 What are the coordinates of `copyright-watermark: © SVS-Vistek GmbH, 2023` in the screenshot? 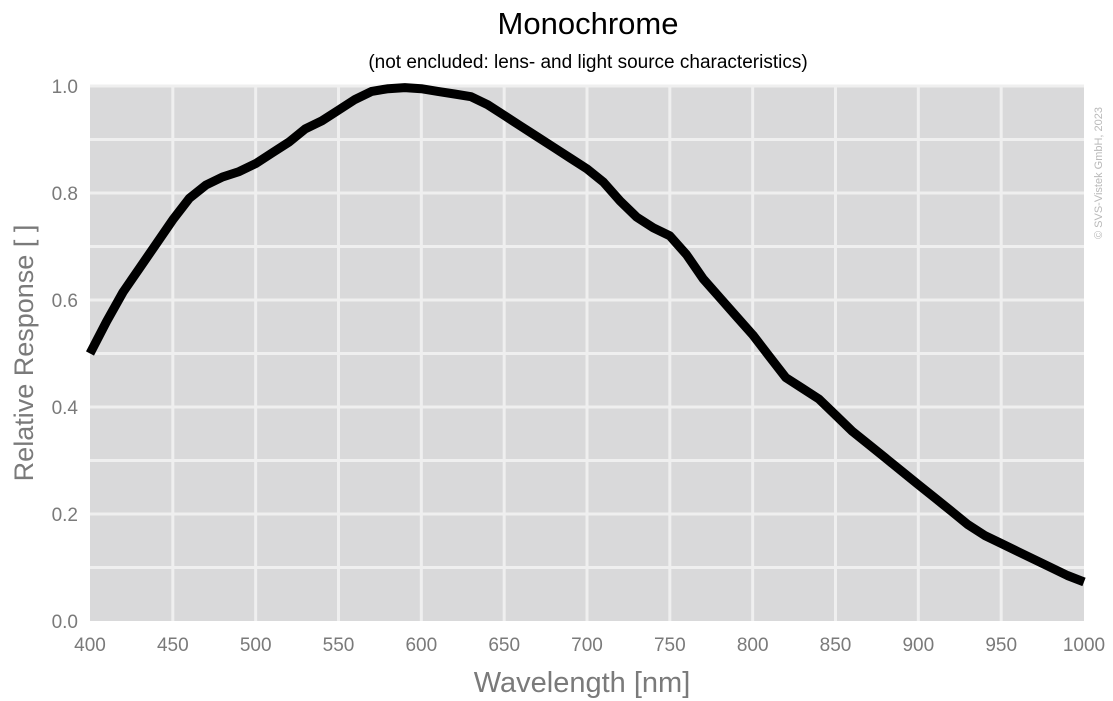 It's located at (1099, 173).